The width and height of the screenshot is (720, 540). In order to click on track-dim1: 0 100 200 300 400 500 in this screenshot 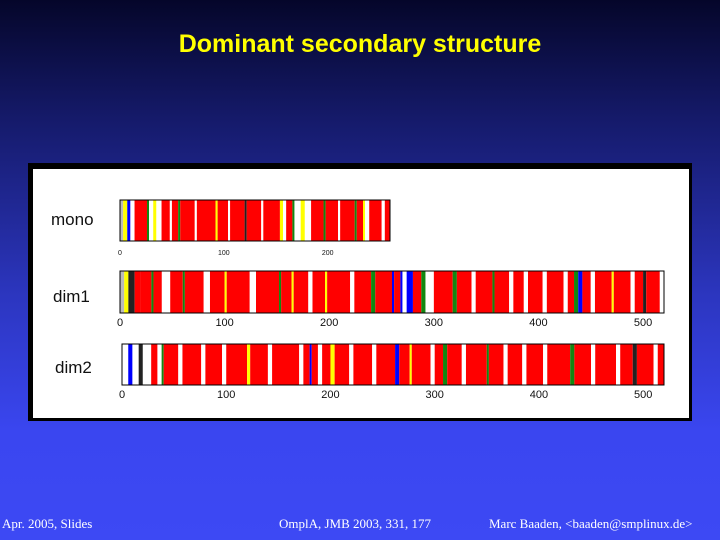, I will do `click(391, 299)`.